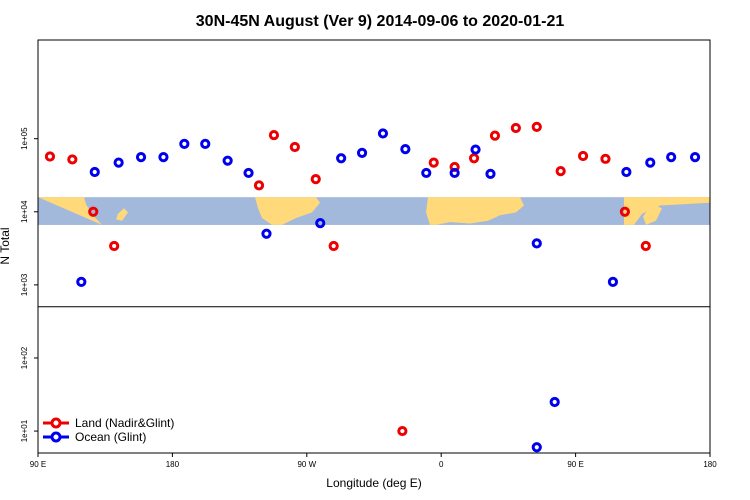  I want to click on legend-item-ocean: Ocean (Glint), so click(94, 437).